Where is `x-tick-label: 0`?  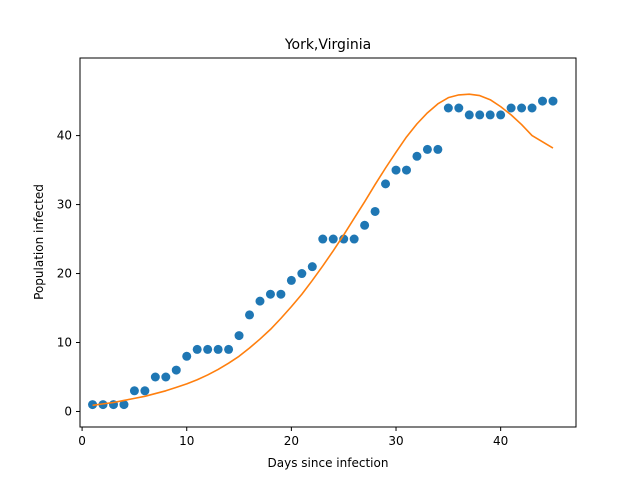
x-tick-label: 0 is located at coordinates (82, 441).